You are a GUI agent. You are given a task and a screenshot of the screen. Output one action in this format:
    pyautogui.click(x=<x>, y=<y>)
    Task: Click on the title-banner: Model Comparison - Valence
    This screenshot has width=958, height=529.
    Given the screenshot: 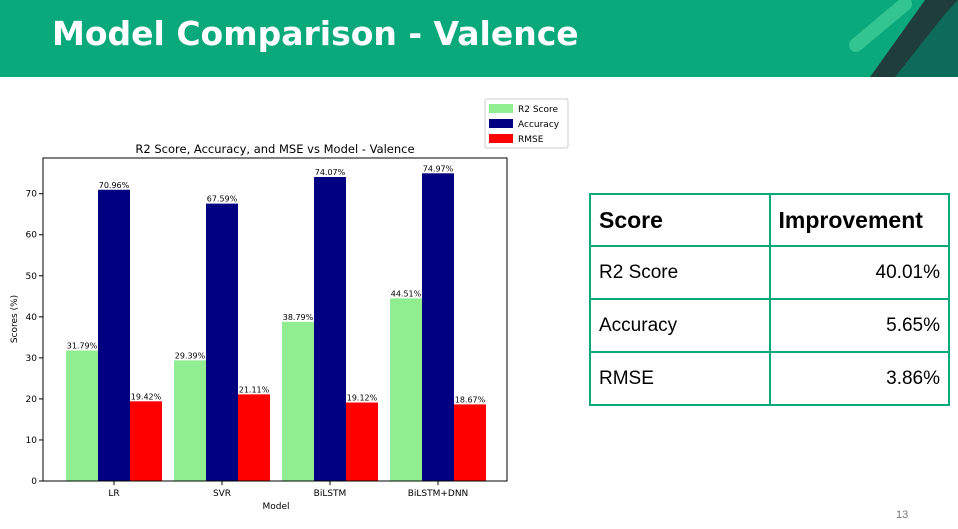 What is the action you would take?
    pyautogui.click(x=479, y=38)
    